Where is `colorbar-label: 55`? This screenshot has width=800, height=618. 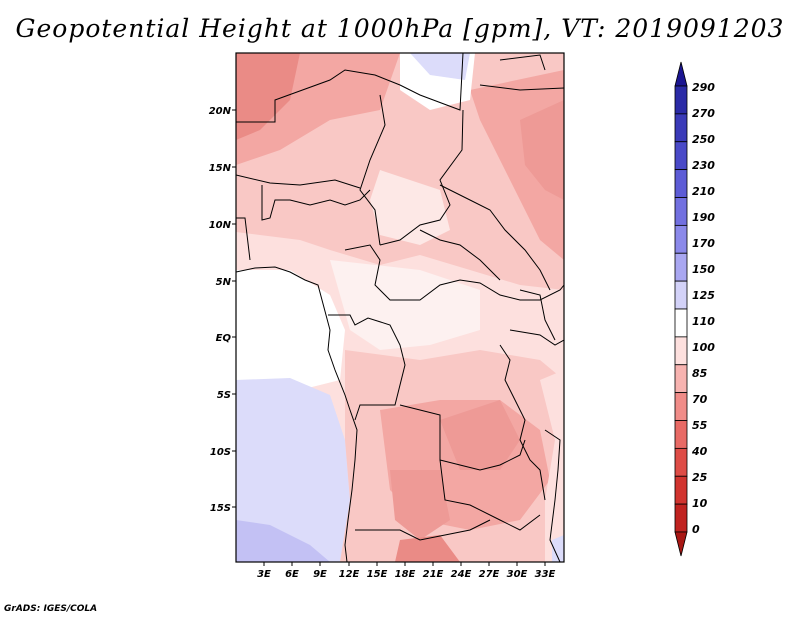 colorbar-label: 55 is located at coordinates (700, 425).